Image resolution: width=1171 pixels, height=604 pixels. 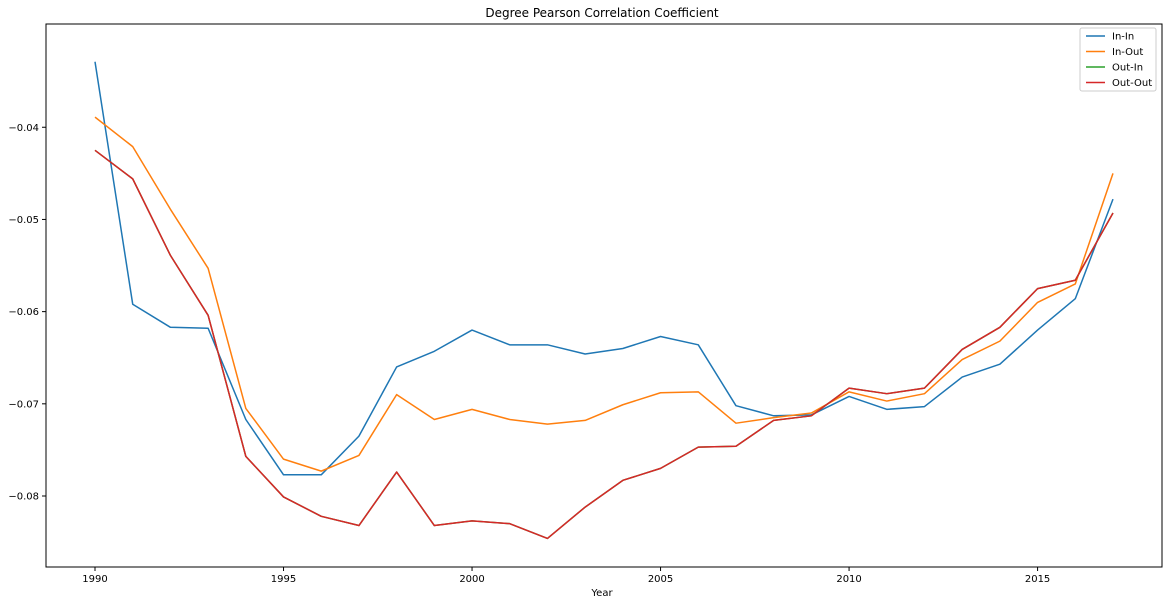 I want to click on legend-box, so click(x=1118, y=59).